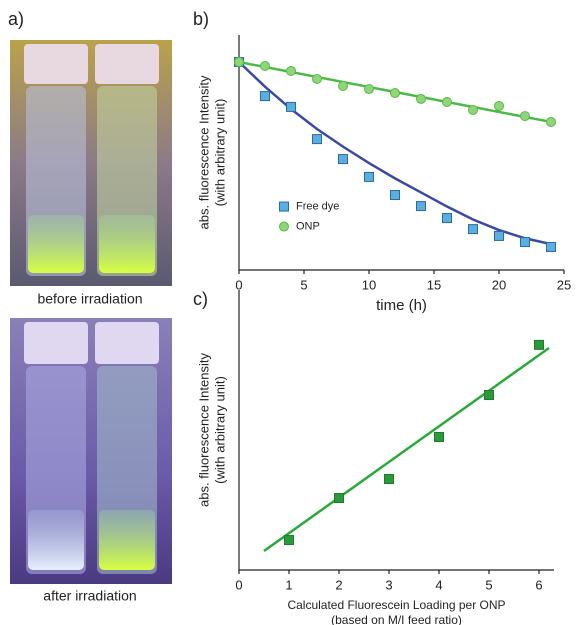 Image resolution: width=576 pixels, height=625 pixels. What do you see at coordinates (16, 19) in the screenshot?
I see `panel-label: a)` at bounding box center [16, 19].